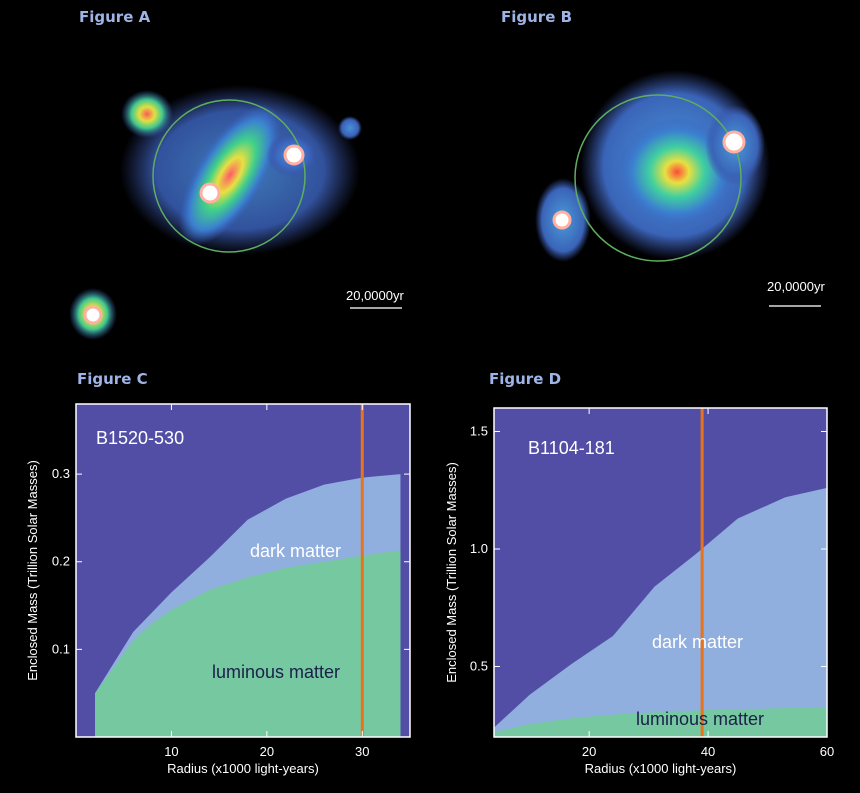 The width and height of the screenshot is (860, 793). I want to click on figure-c-y-axis-label: Enclosed Mass (Trillion Solar Masses), so click(32, 570).